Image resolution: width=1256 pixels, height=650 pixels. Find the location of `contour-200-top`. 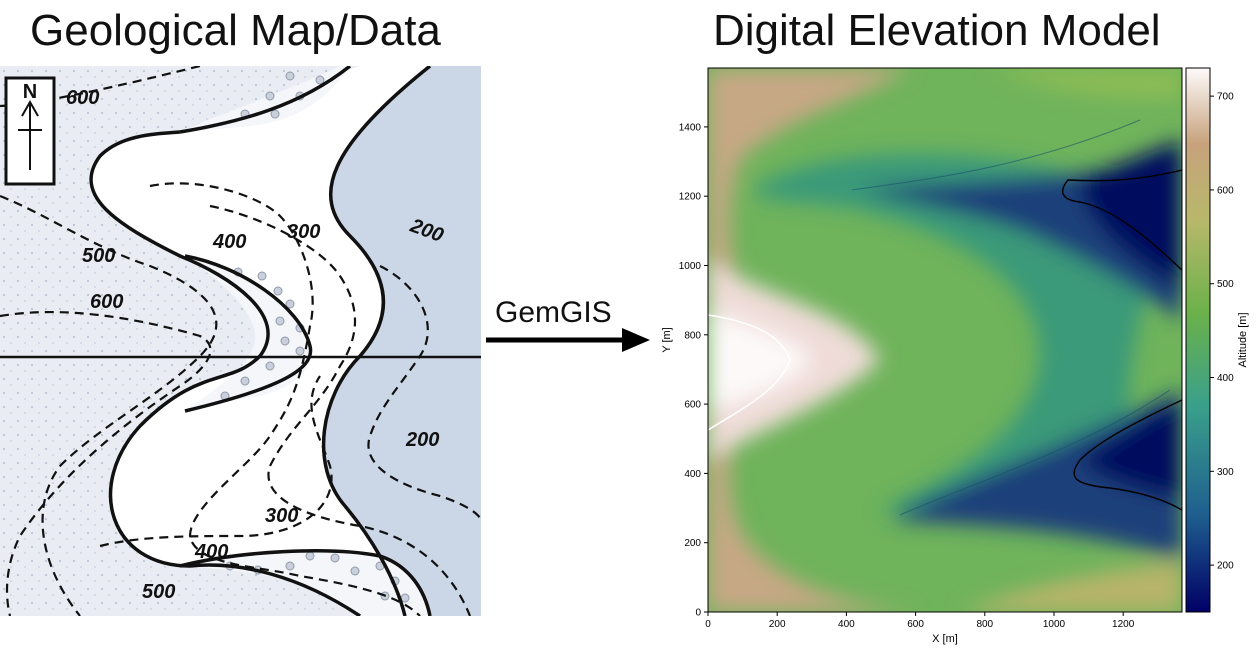

contour-200-top is located at coordinates (424, 393).